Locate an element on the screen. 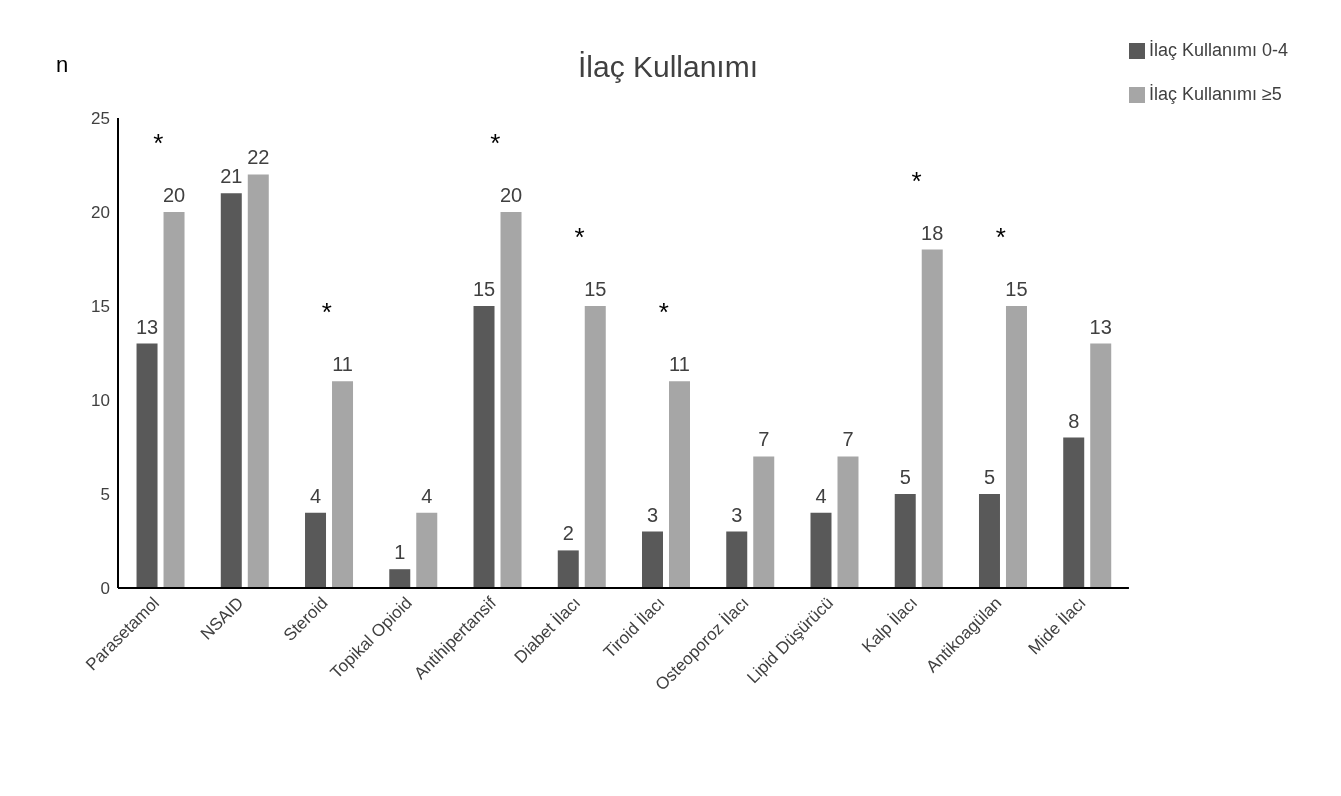 This screenshot has height=796, width=1341. y-tick-label: 10 is located at coordinates (100, 401).